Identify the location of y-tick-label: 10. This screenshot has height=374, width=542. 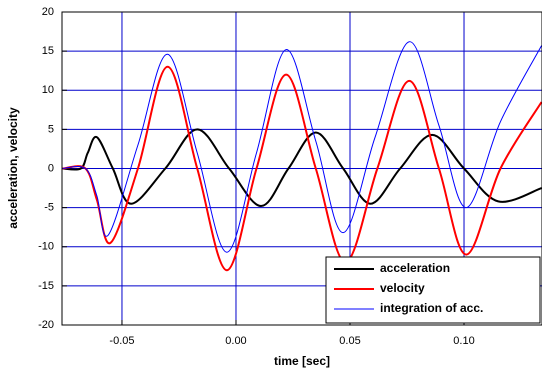
(48, 90).